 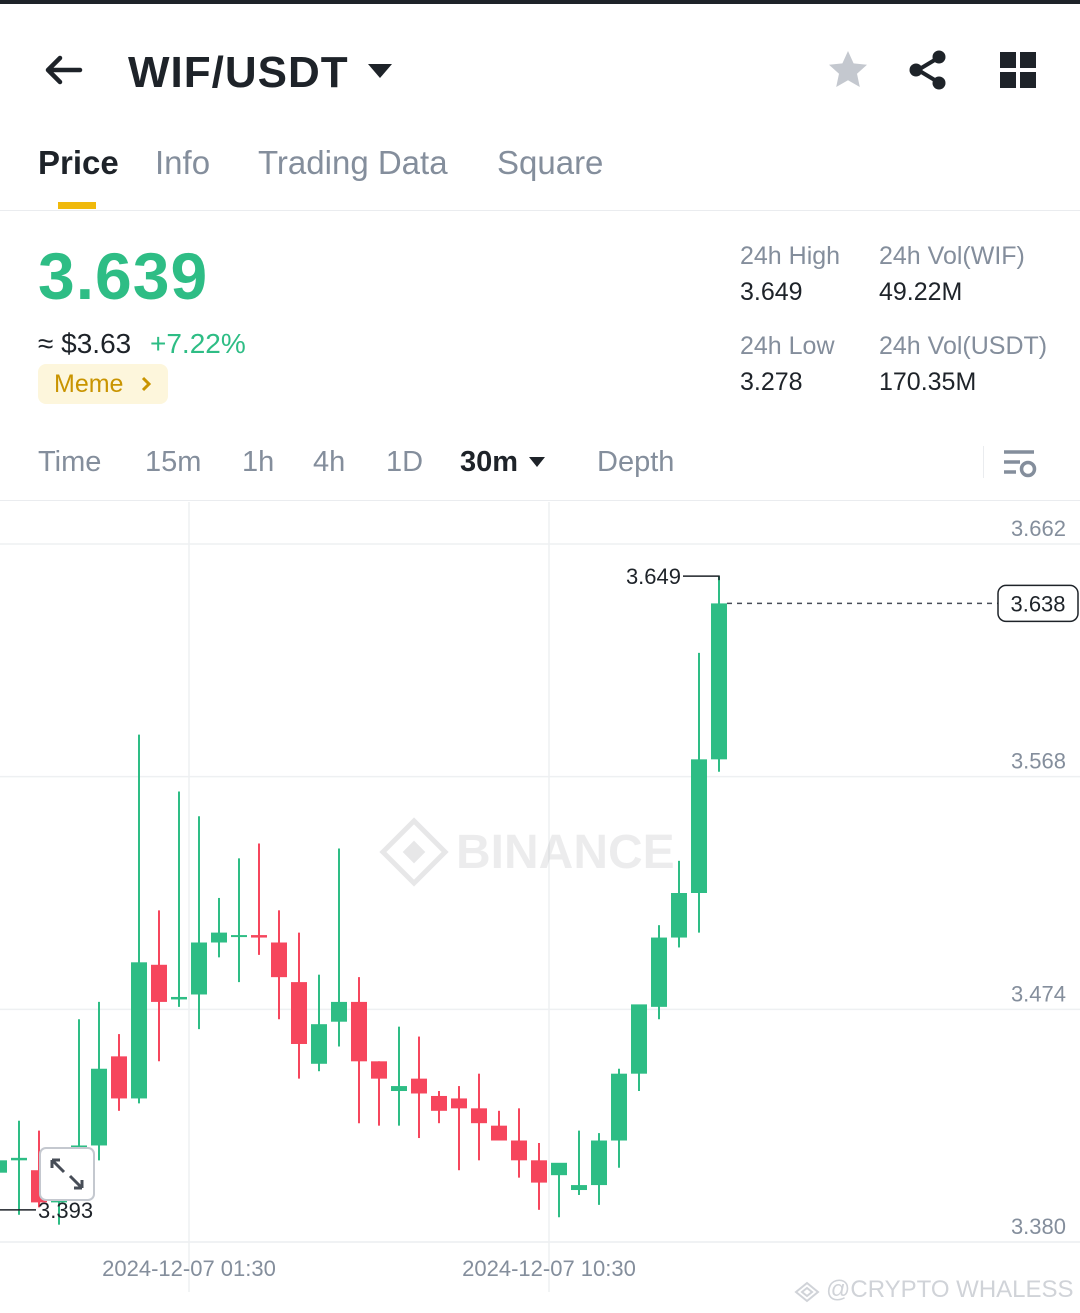 I want to click on back-arrow-icon, so click(x=64, y=70).